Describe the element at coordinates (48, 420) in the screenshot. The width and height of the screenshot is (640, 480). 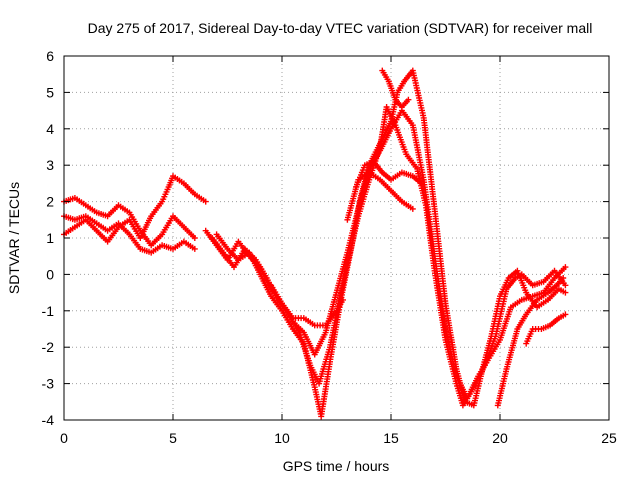
I see `y-tick-label: -4` at that location.